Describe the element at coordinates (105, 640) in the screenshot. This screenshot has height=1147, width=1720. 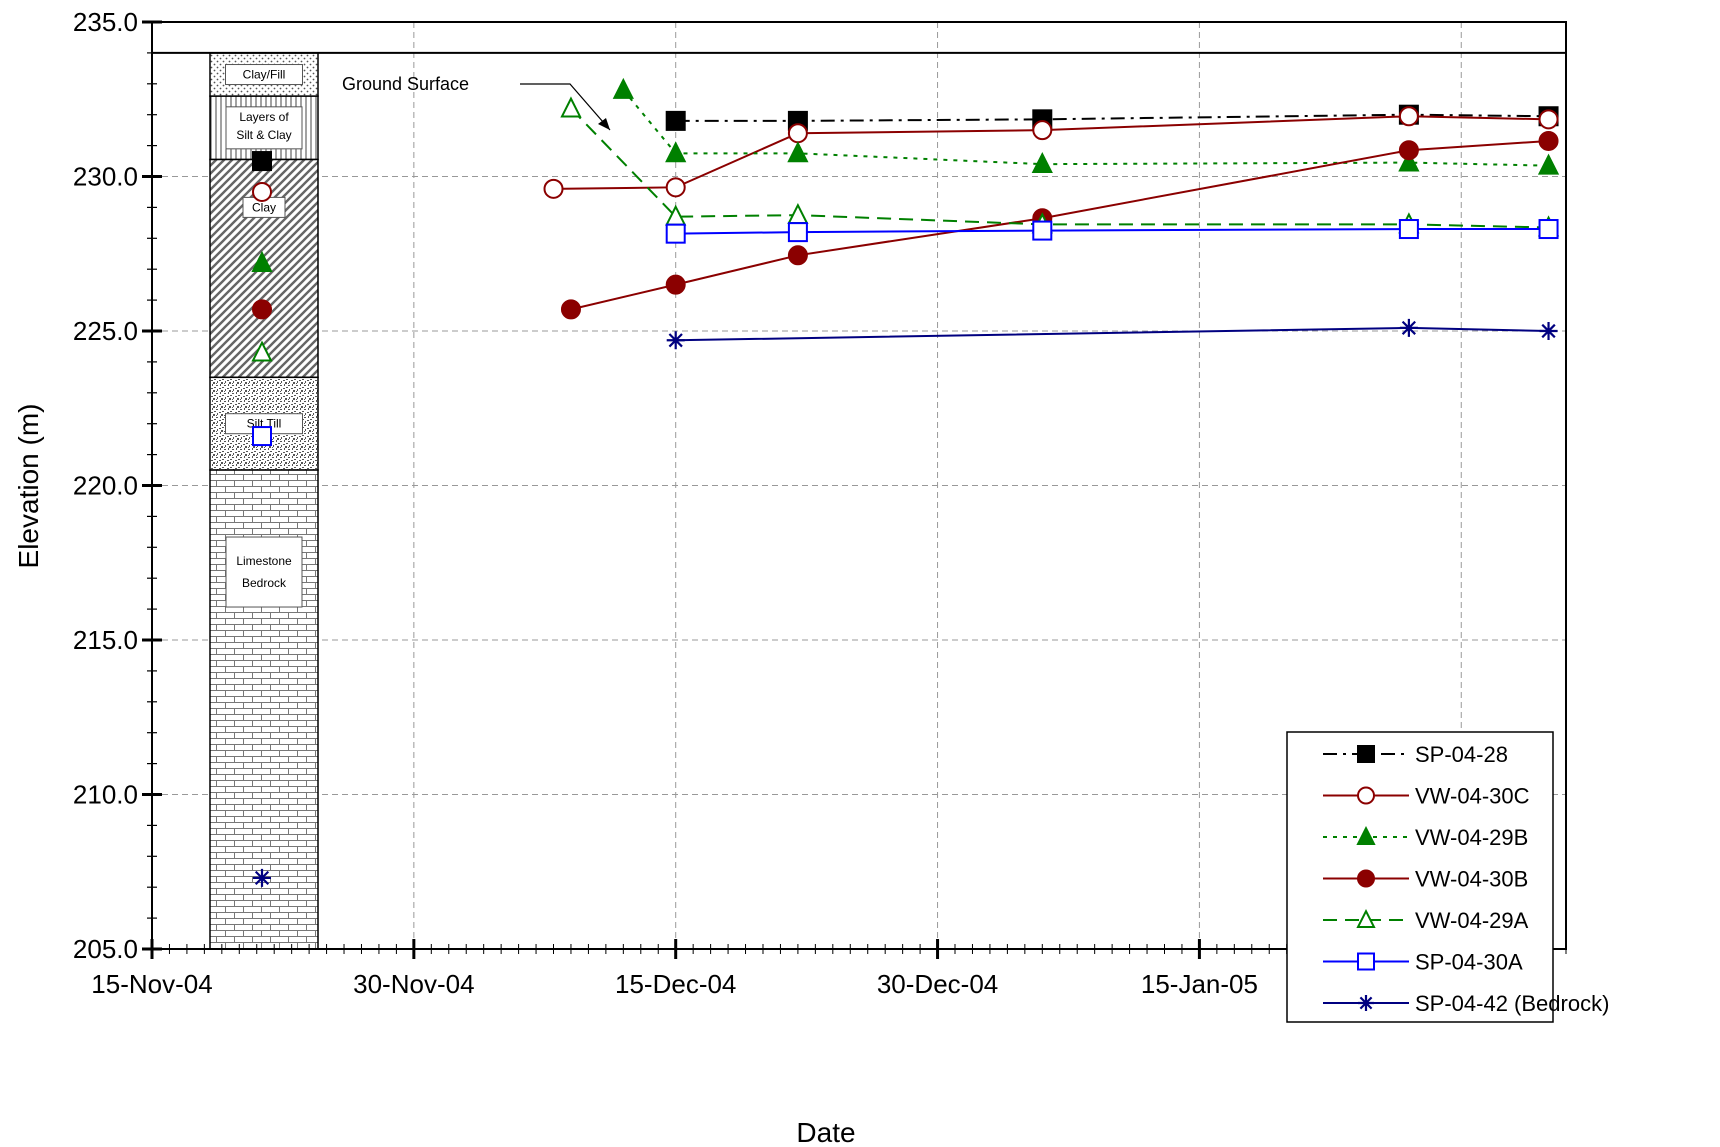
I see `y-tick-label: 215.0` at that location.